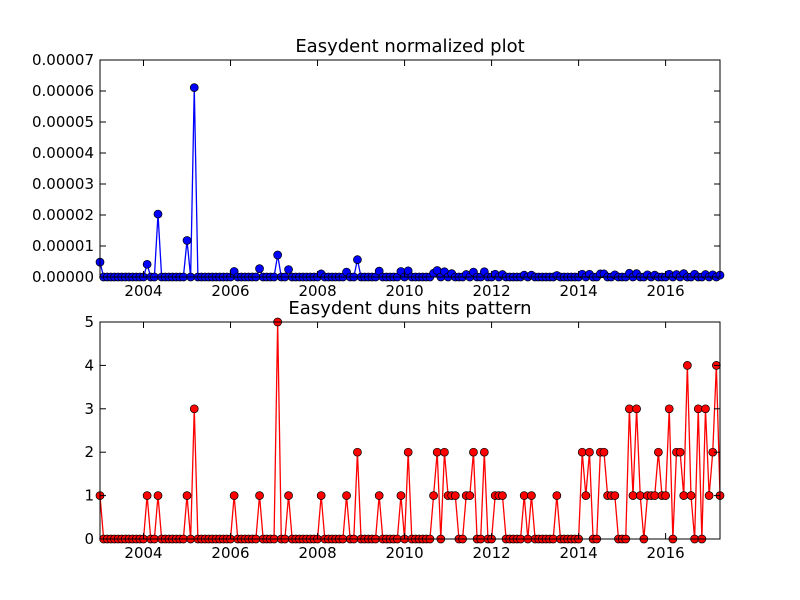  Describe the element at coordinates (63, 153) in the screenshot. I see `y-tick-label: 0.00004` at that location.